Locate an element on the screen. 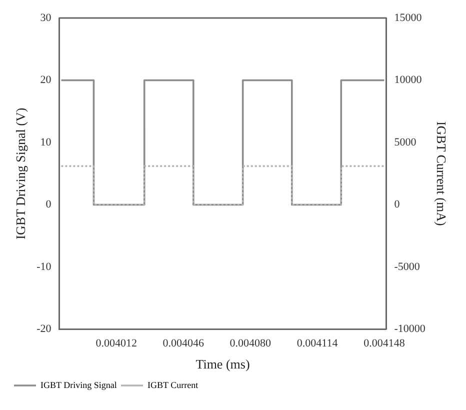  x-tick-label: 0.004046 is located at coordinates (183, 344).